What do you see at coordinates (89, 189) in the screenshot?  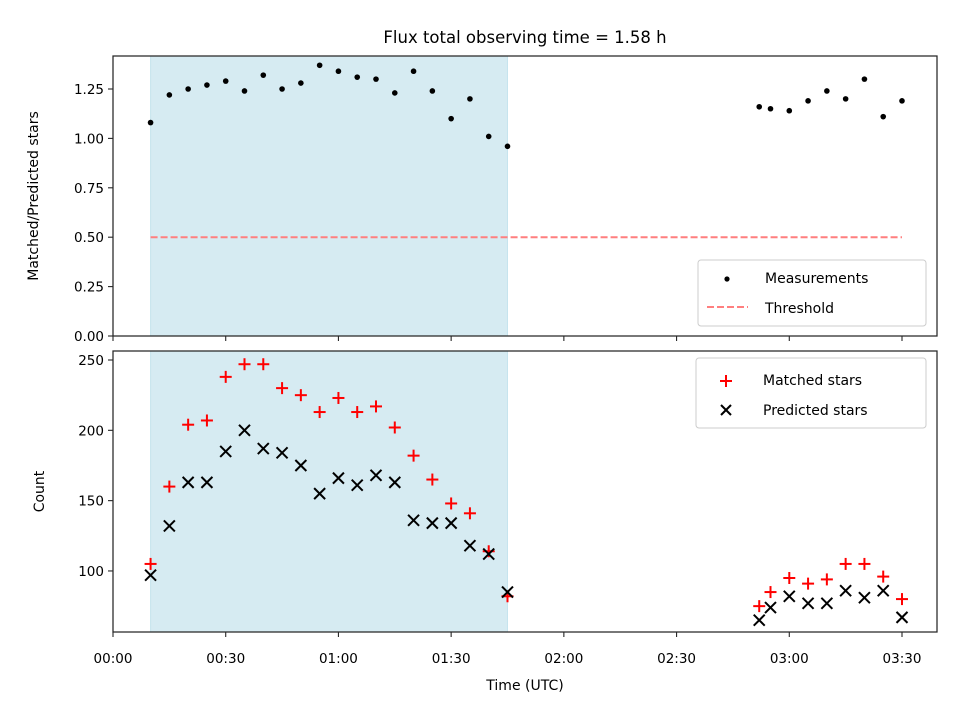 I see `ratio-y-tick-label: 0.75` at bounding box center [89, 189].